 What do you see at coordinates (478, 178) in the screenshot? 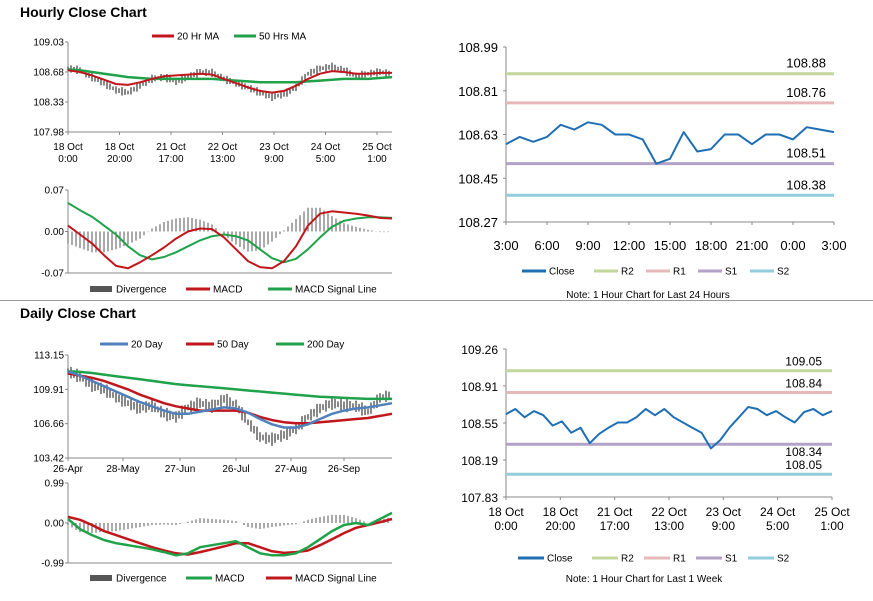
I see `hourly-pivot-ytick-label: 108.45` at bounding box center [478, 178].